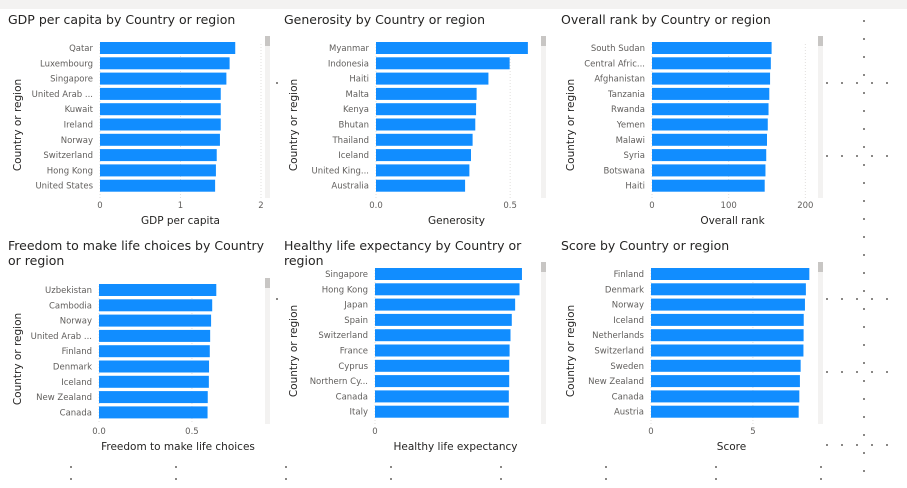  I want to click on bar-netherlands, so click(727, 335).